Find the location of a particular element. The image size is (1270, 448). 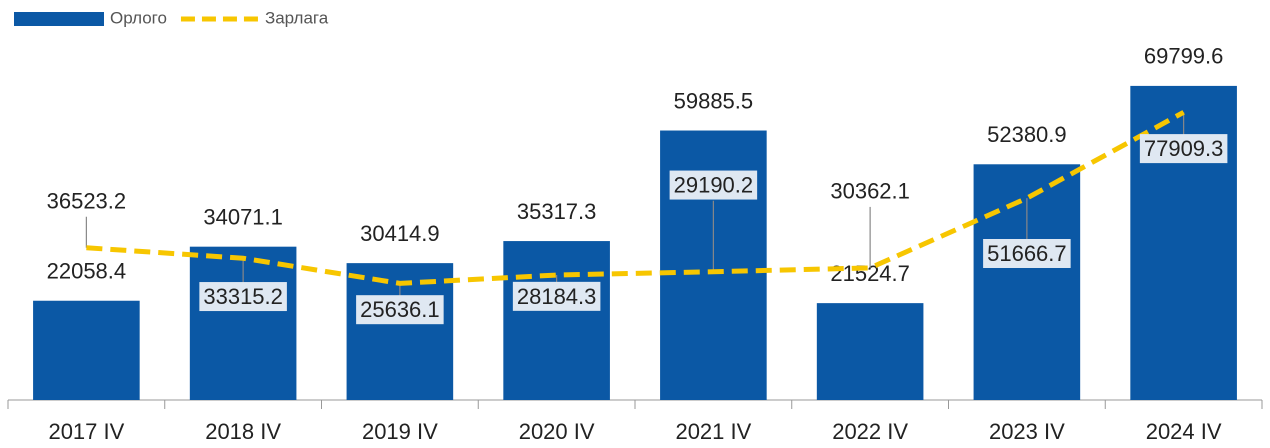

bar-value-label: 35317.3 is located at coordinates (557, 211).